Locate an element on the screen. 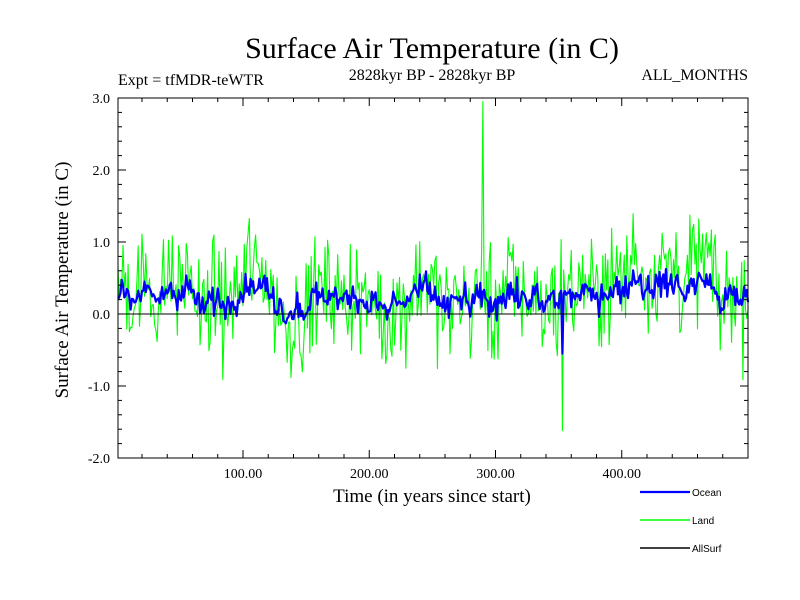 The width and height of the screenshot is (800, 600). y-tick-label: 3.0 is located at coordinates (102, 99).